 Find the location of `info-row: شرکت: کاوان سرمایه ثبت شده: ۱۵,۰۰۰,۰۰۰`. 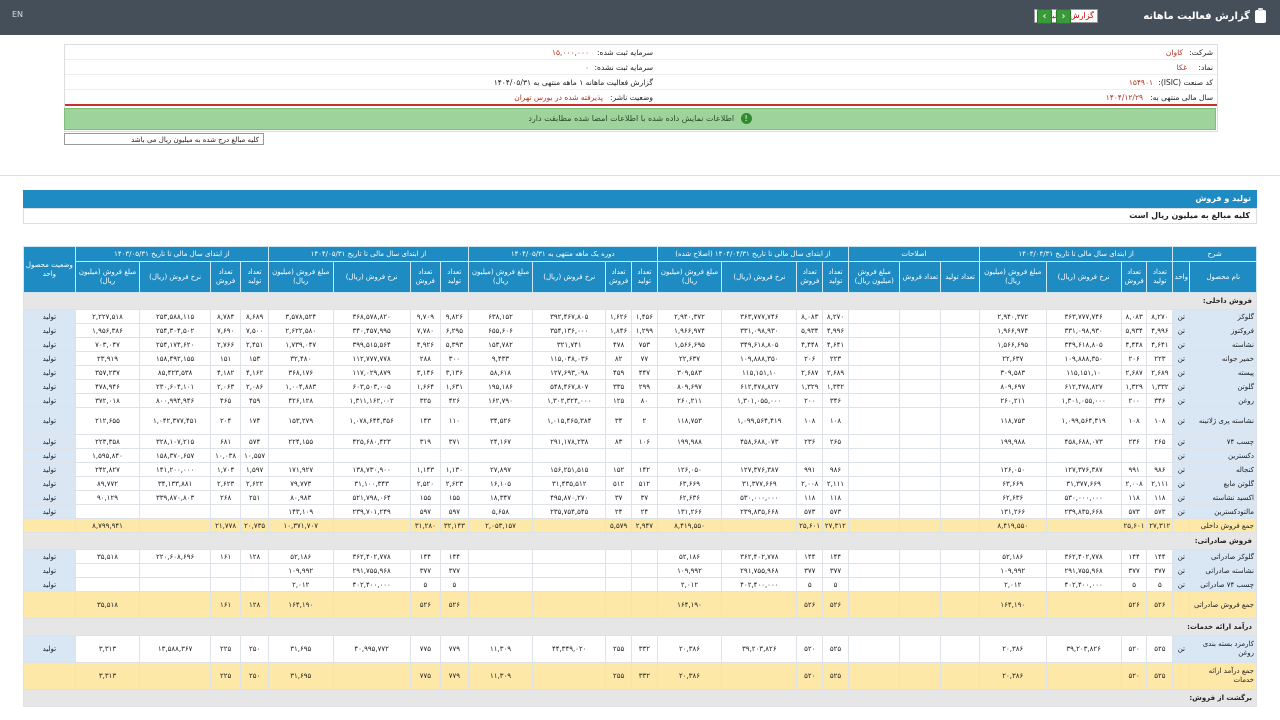

info-row: شرکت: کاوان سرمایه ثبت شده: ۱۵,۰۰۰,۰۰۰ is located at coordinates (641, 52).